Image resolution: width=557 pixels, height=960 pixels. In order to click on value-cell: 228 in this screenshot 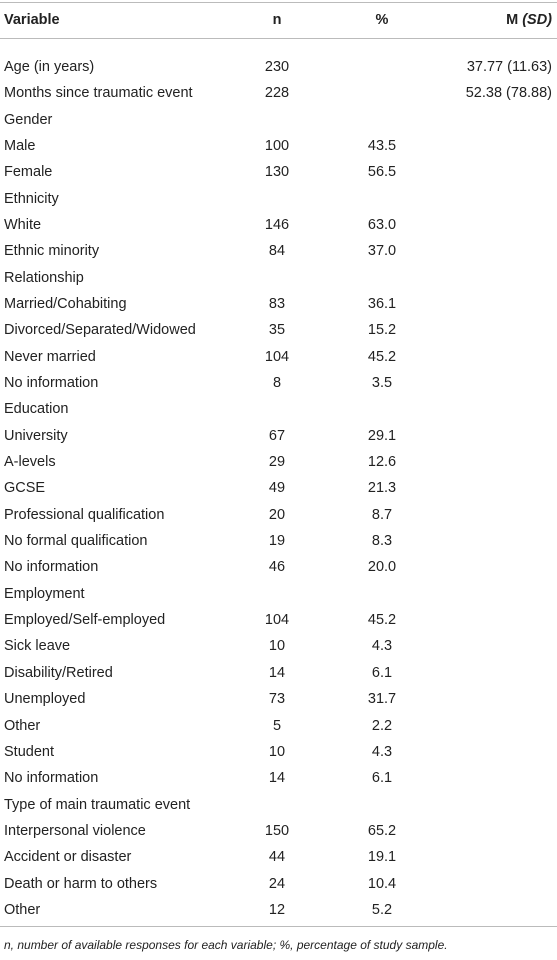, I will do `click(277, 93)`.